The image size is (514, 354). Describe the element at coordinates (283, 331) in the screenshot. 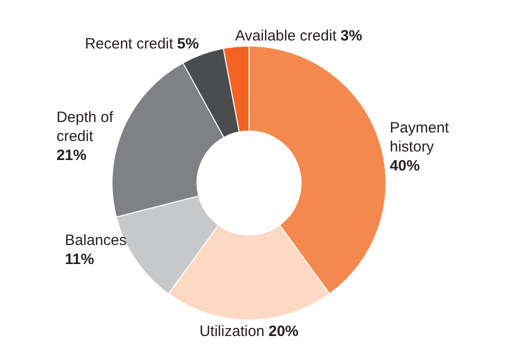

I see `data-label: 20%` at that location.